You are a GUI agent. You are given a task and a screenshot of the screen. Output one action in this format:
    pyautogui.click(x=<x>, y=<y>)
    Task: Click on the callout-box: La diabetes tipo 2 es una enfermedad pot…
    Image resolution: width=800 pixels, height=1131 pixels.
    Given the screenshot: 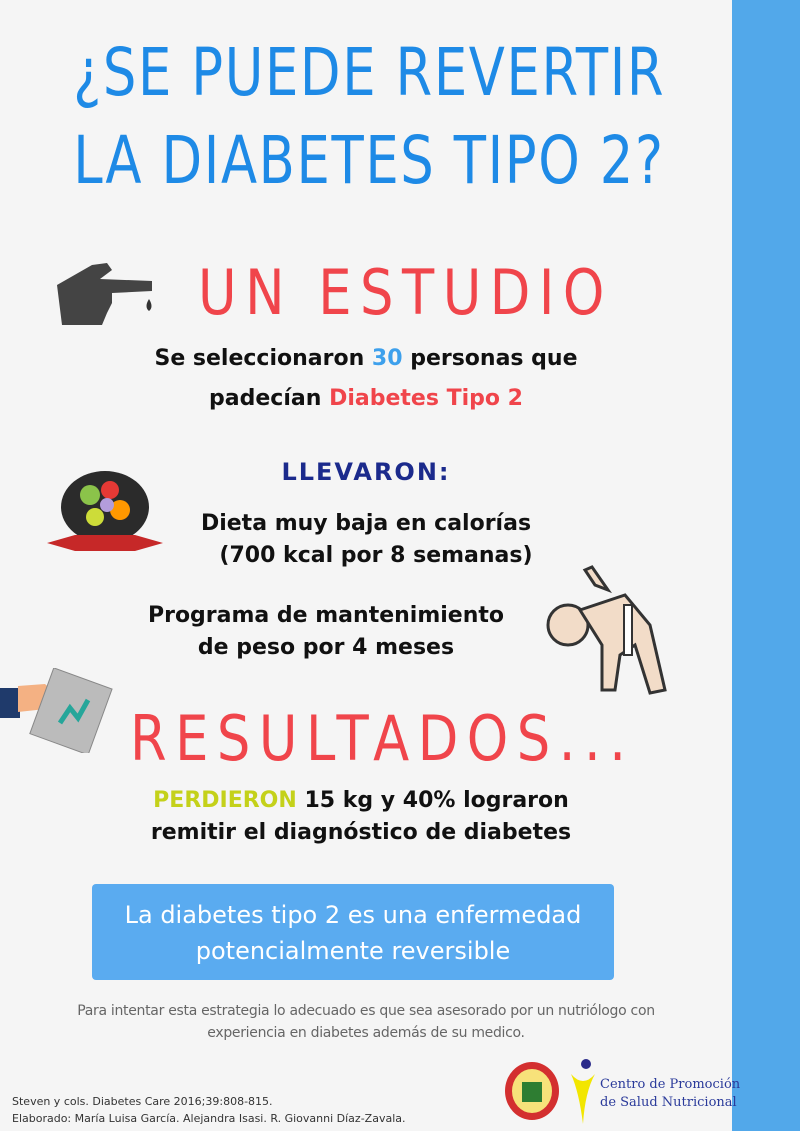 What is the action you would take?
    pyautogui.click(x=353, y=932)
    